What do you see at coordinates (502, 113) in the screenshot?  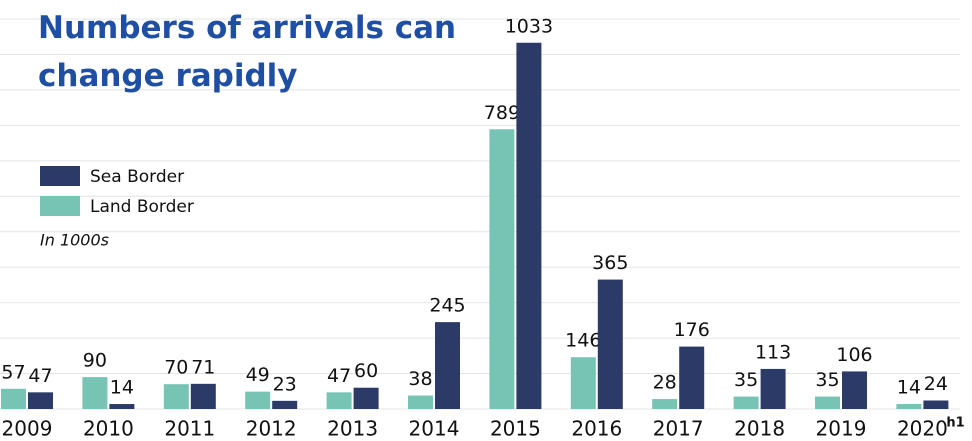 I see `value-label: 789` at bounding box center [502, 113].